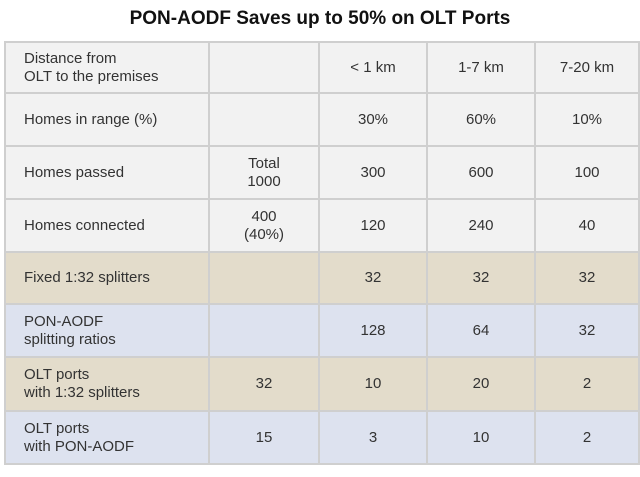 The image size is (640, 477). What do you see at coordinates (91, 119) in the screenshot?
I see `row-label-line: Homes in range (%)` at bounding box center [91, 119].